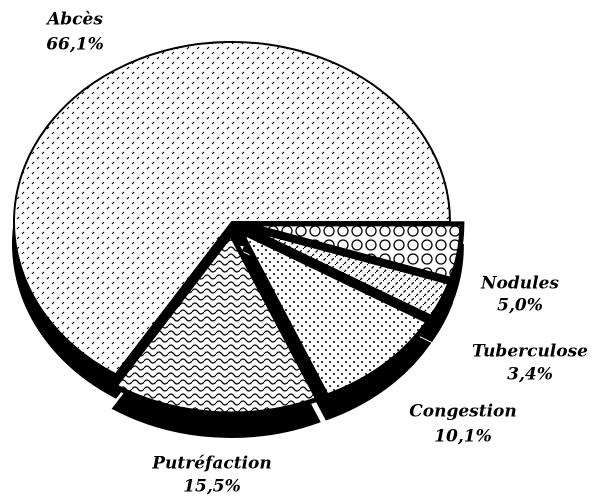 This screenshot has width=599, height=497. I want to click on slice-label: Nodules, so click(519, 284).